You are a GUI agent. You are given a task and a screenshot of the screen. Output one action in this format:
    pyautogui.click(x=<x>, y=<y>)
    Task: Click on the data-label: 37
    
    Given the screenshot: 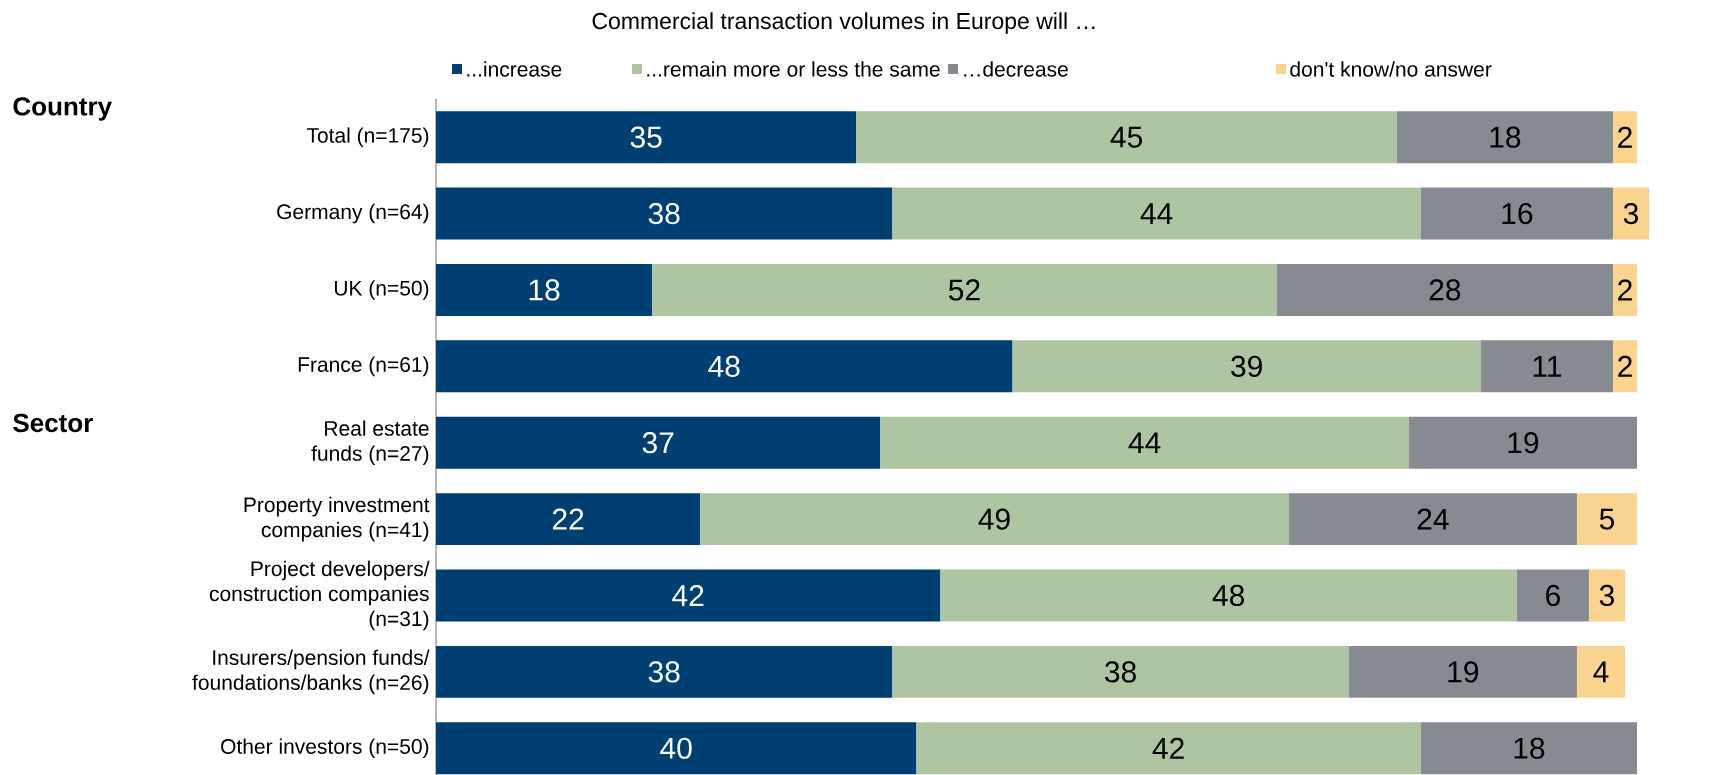 What is the action you would take?
    pyautogui.click(x=658, y=443)
    